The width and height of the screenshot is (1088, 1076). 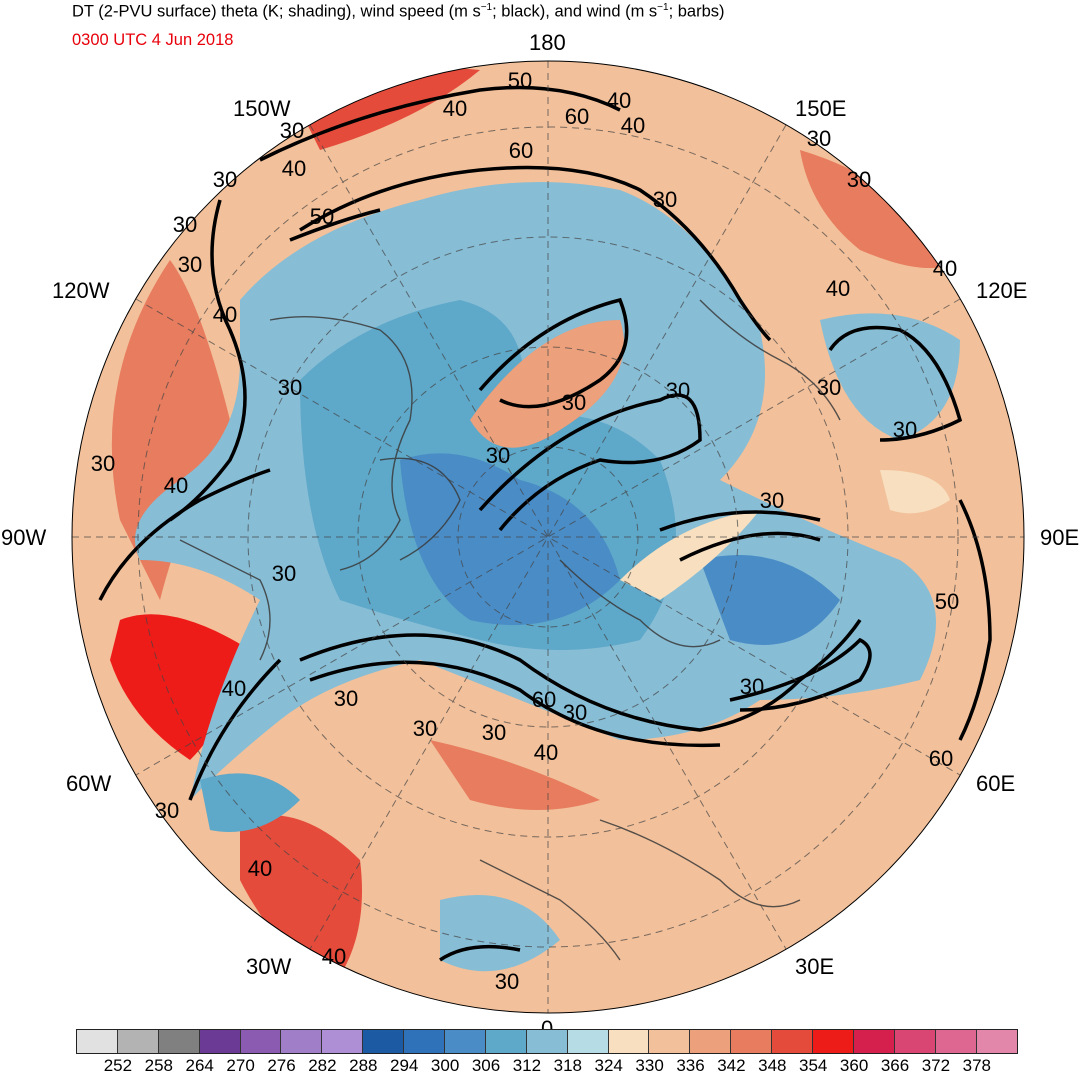 I want to click on lon-label-180: 180, so click(x=547, y=42).